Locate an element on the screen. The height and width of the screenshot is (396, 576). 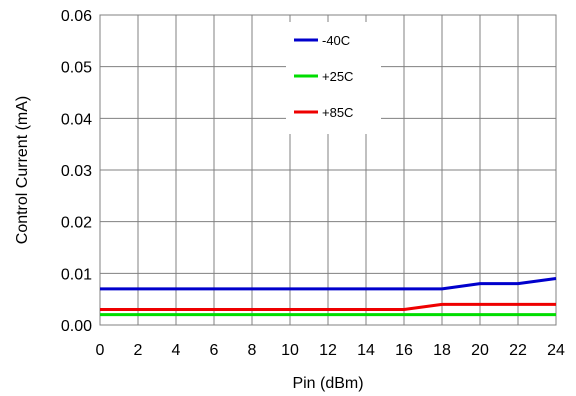
x-tick-label: 22 is located at coordinates (518, 350).